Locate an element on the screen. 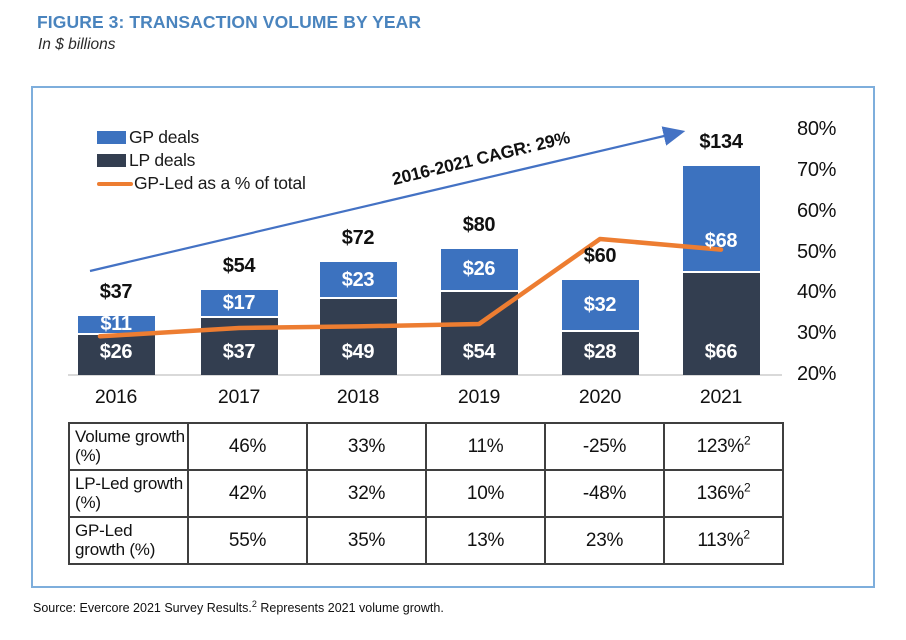 This screenshot has width=906, height=640. growth-value-cell: 23% is located at coordinates (604, 540).